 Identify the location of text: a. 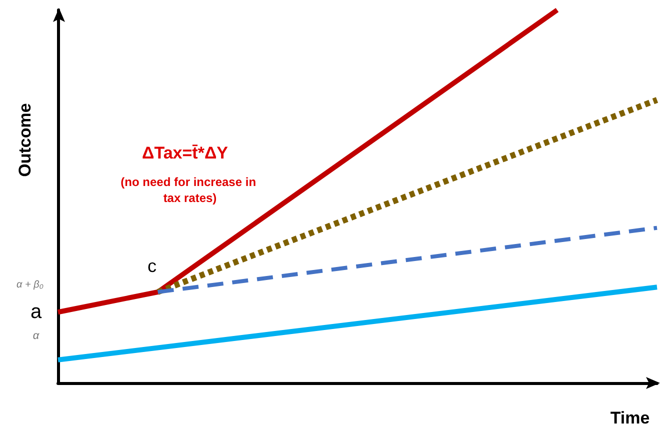
(36, 312).